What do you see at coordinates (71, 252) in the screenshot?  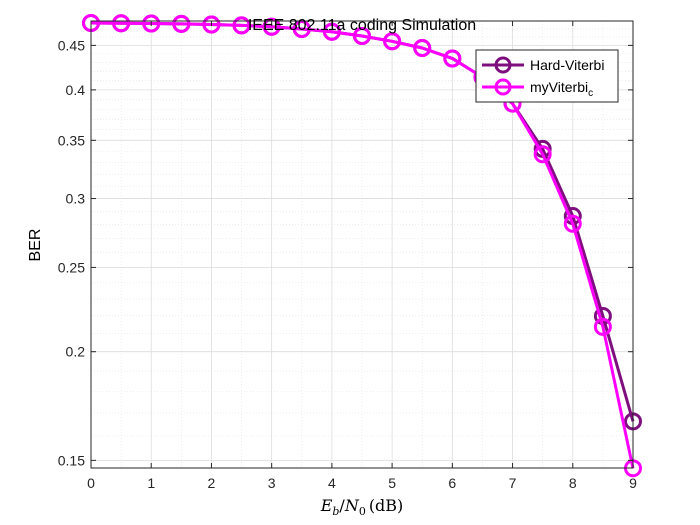 I see `y-tick-labels: 0.15 0.2 0.25 0.3 0.35 0.4 0.45` at bounding box center [71, 252].